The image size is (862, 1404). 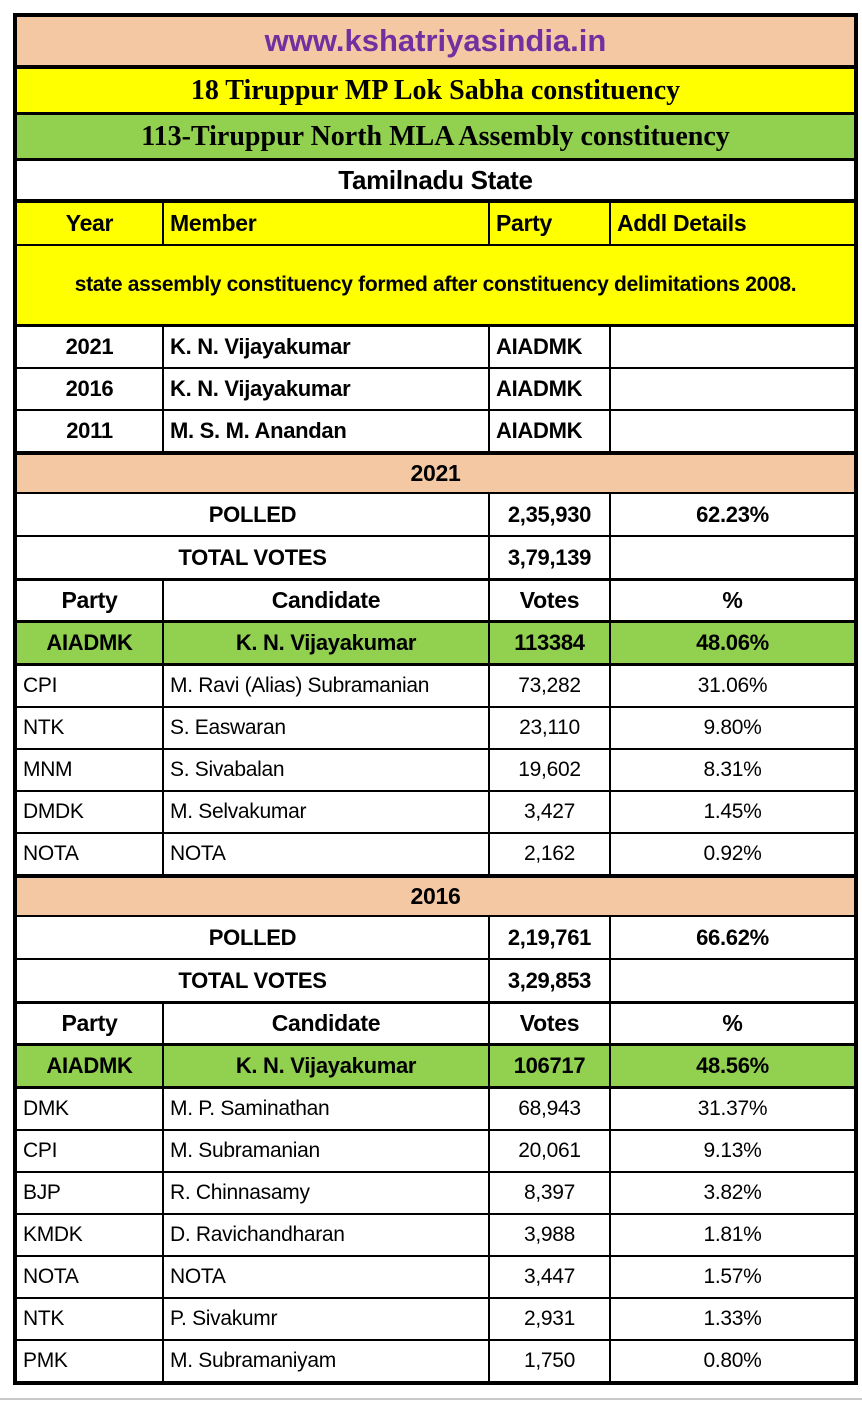 What do you see at coordinates (326, 1361) in the screenshot?
I see `result-candidate: M. Subramaniyam` at bounding box center [326, 1361].